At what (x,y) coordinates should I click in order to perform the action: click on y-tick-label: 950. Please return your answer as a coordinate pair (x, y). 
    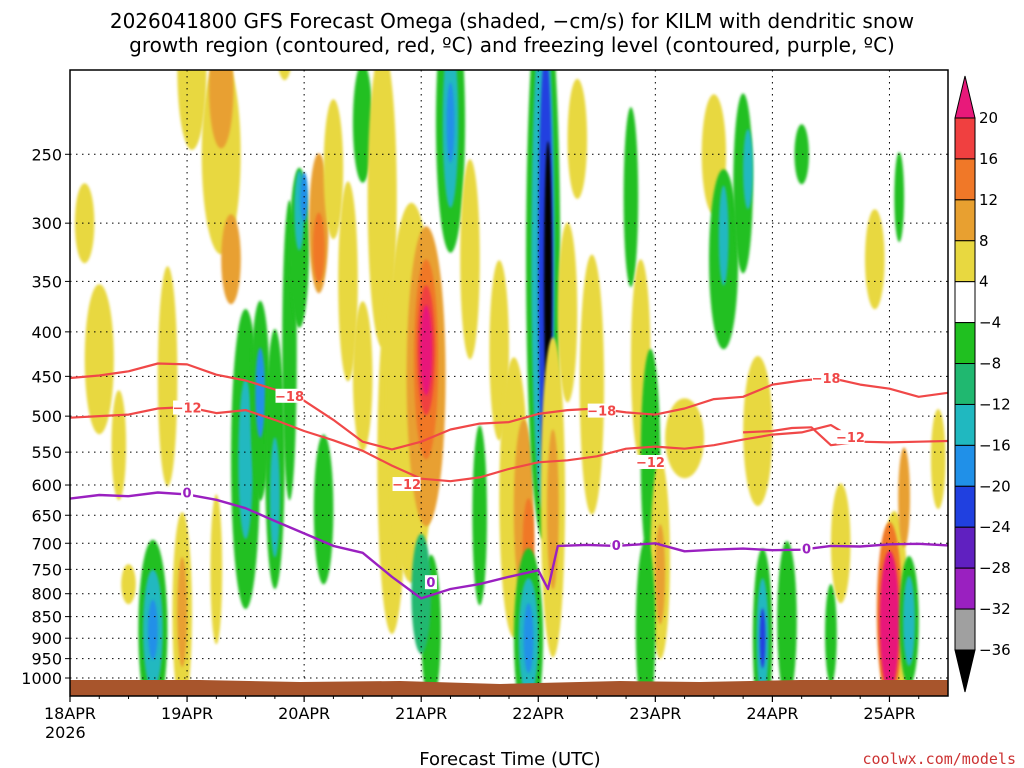
    Looking at the image, I should click on (46, 659).